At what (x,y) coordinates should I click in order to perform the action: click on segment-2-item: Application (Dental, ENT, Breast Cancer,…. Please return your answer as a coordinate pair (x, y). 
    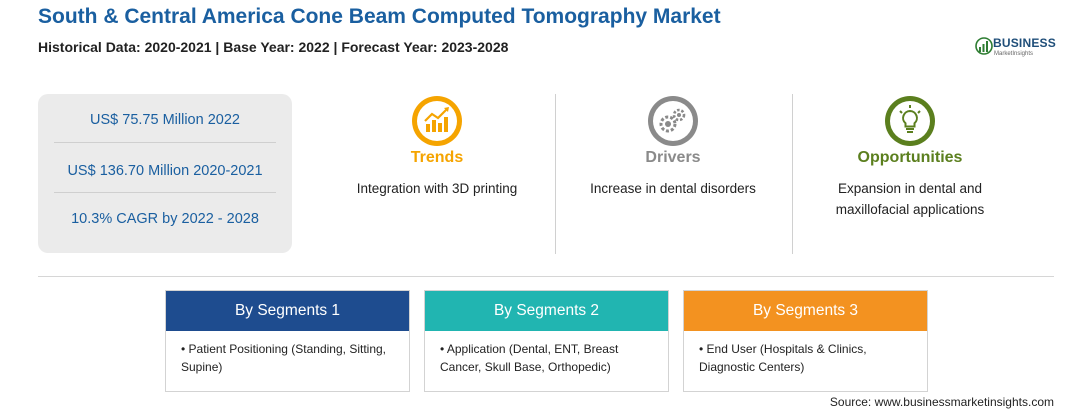
    Looking at the image, I should click on (529, 358).